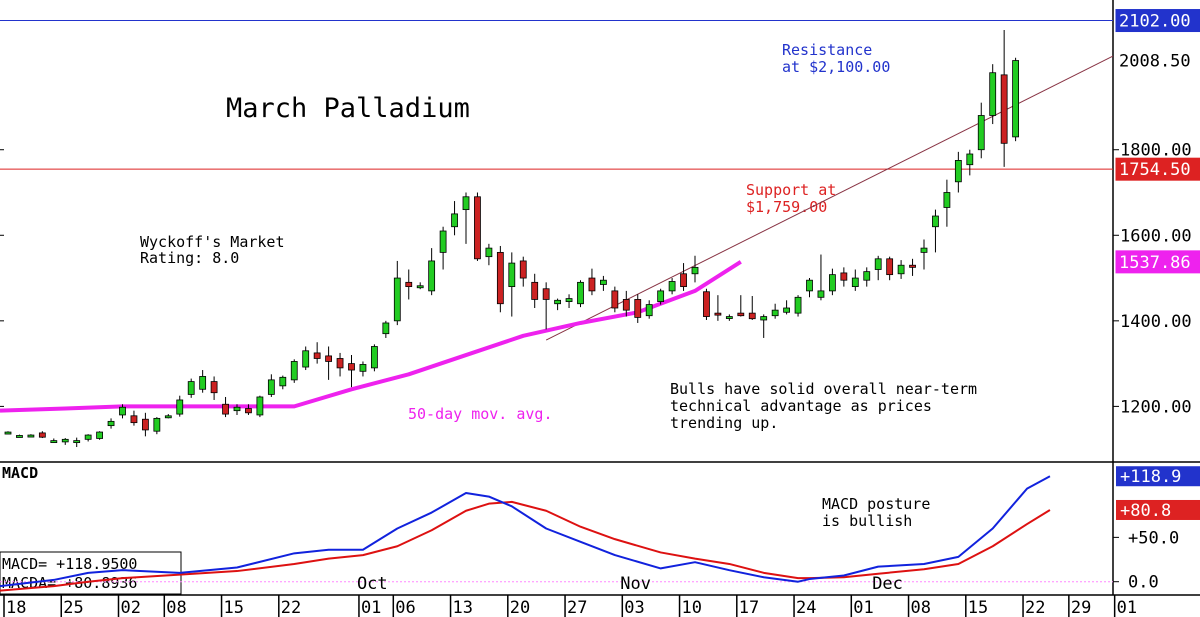  I want to click on macd-tag, so click(1158, 476).